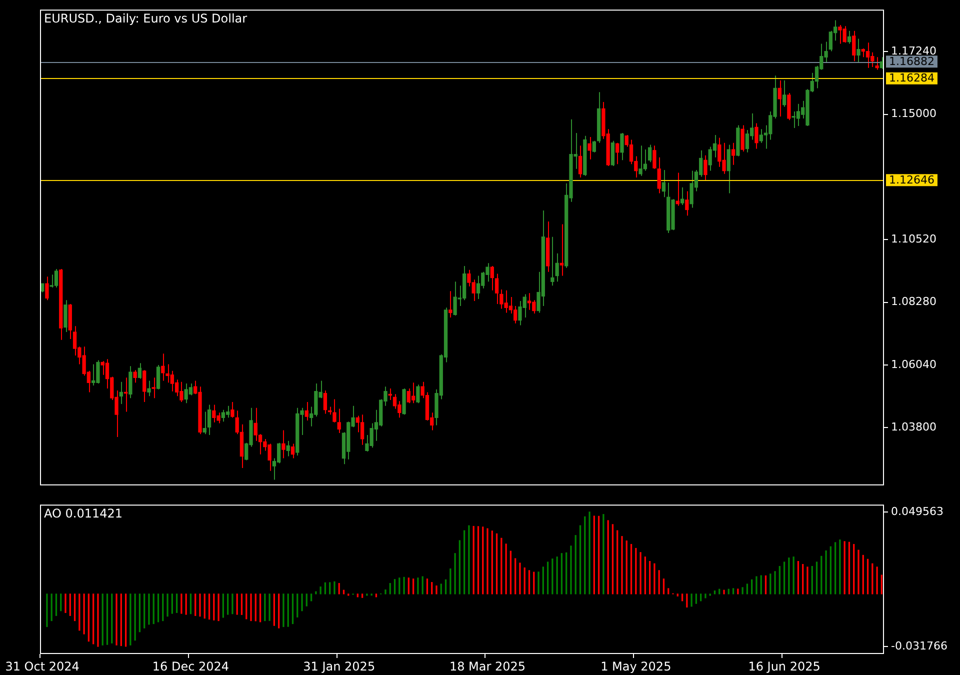 The image size is (960, 675). Describe the element at coordinates (913, 113) in the screenshot. I see `y-tick-label: 1.15000` at that location.